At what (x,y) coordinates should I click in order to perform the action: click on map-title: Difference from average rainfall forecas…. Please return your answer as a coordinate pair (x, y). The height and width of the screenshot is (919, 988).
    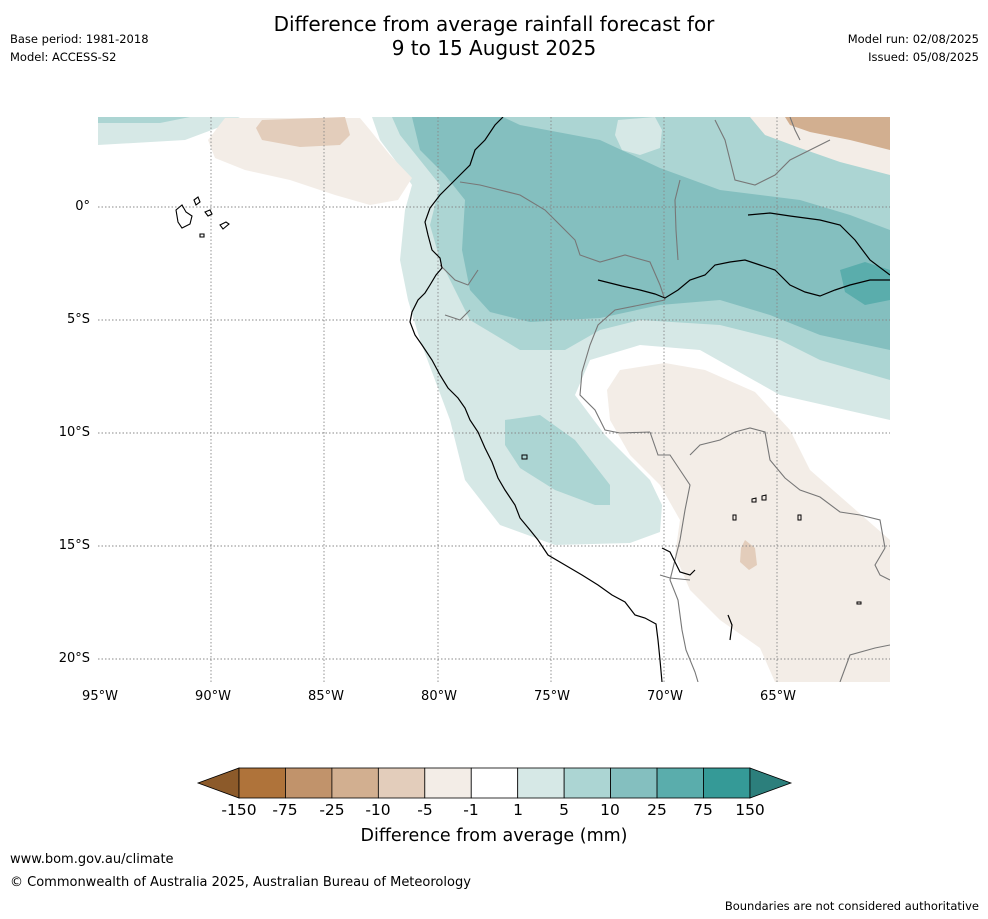
    Looking at the image, I should click on (494, 36).